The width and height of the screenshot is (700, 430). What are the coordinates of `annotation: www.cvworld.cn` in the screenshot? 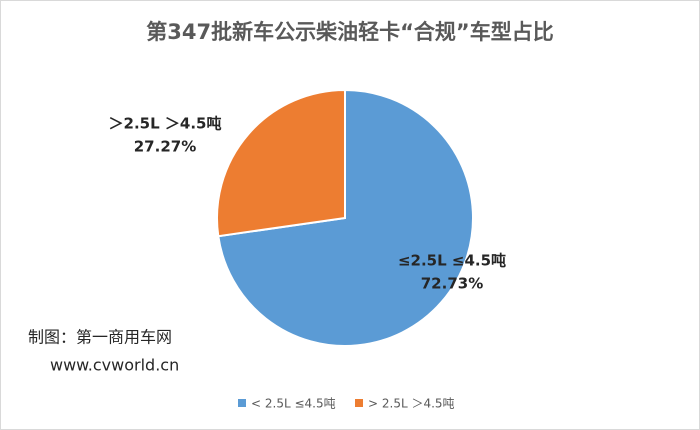 It's located at (114, 365).